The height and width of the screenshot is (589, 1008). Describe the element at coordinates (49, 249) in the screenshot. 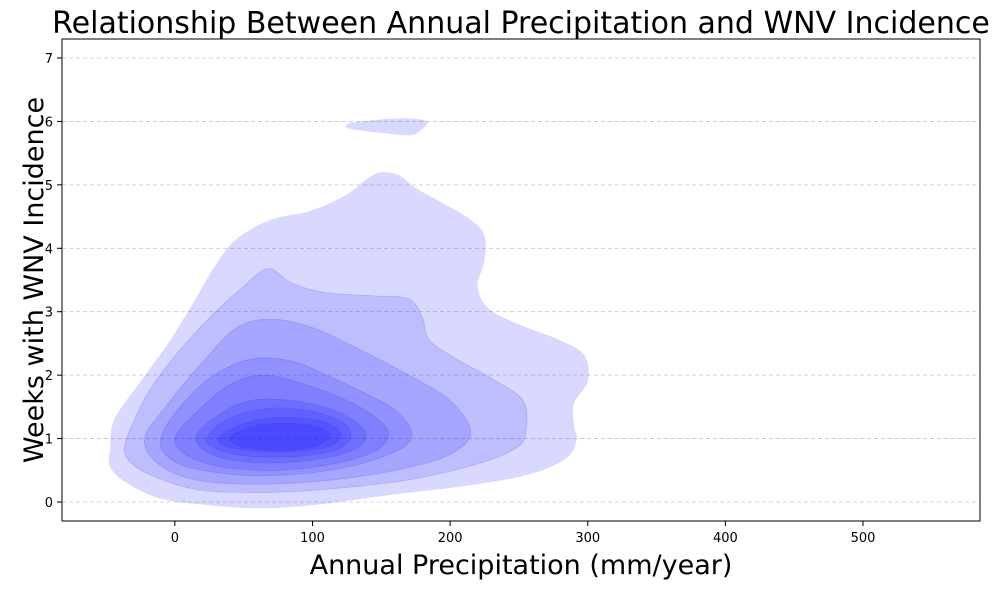

I see `y-tick-label: 4` at that location.